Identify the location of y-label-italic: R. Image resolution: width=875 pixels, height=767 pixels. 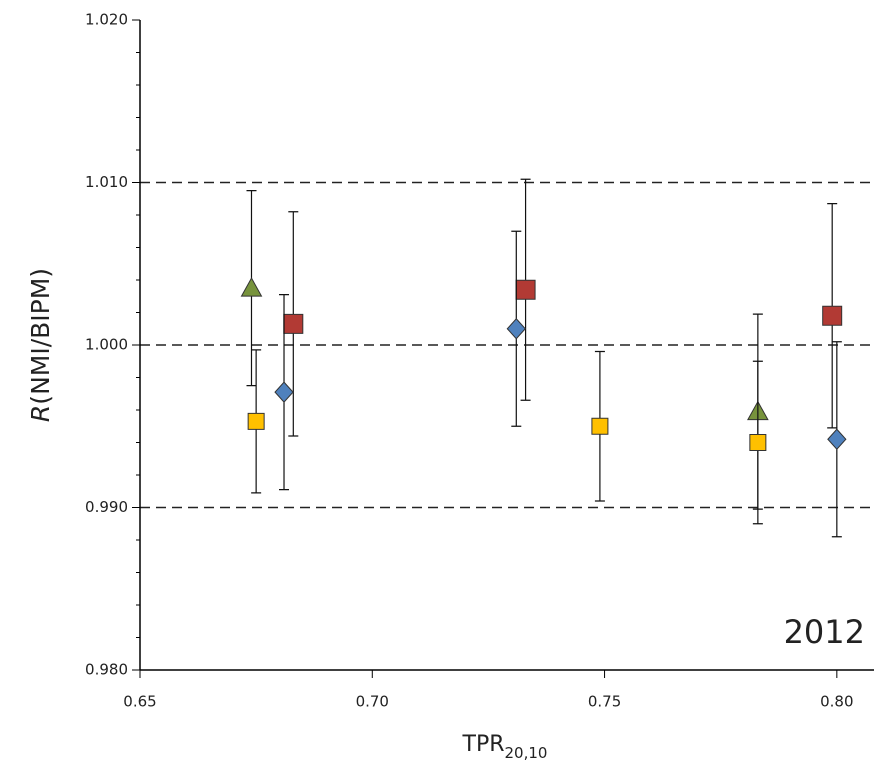
(40, 413).